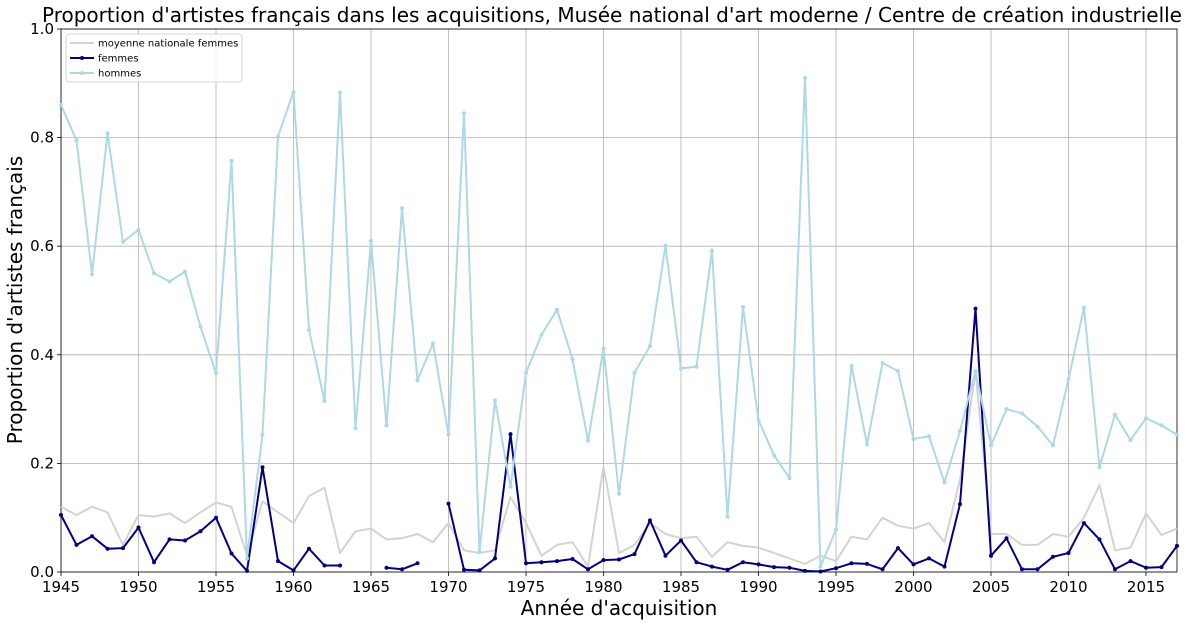 The height and width of the screenshot is (626, 1199). I want to click on y-tick-label: 0.4, so click(42, 355).